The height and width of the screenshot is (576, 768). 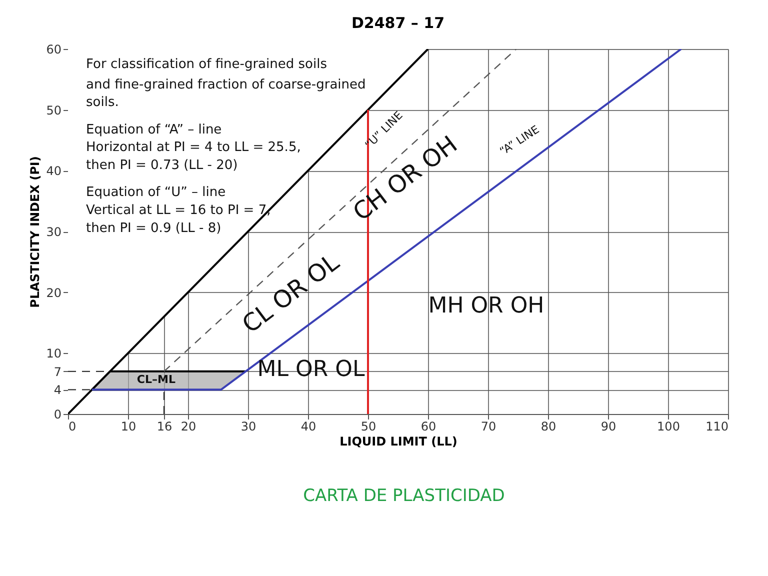 What do you see at coordinates (156, 379) in the screenshot?
I see `annotation: CL–ML` at bounding box center [156, 379].